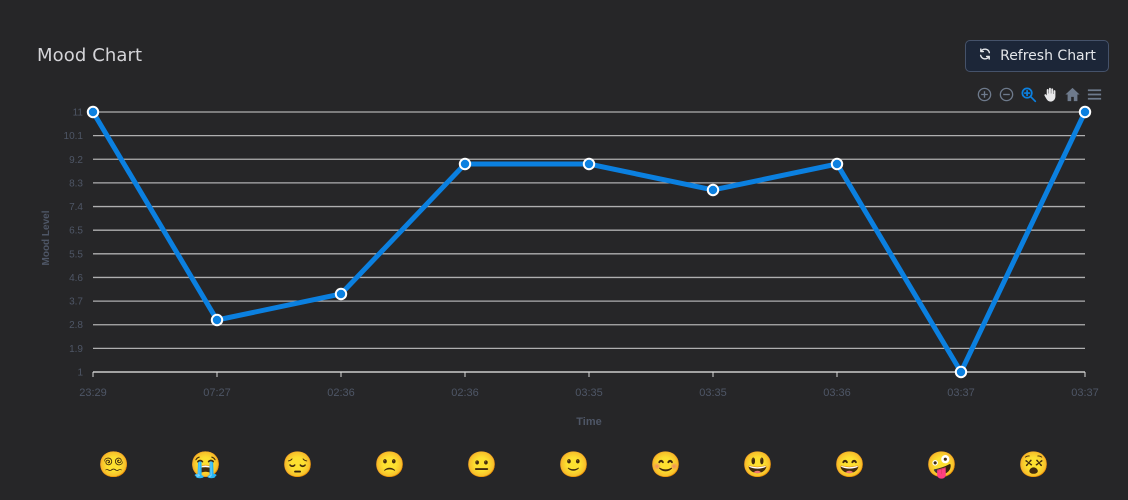 This screenshot has width=1128, height=500. What do you see at coordinates (76, 349) in the screenshot?
I see `y-tick-label: 1.9` at bounding box center [76, 349].